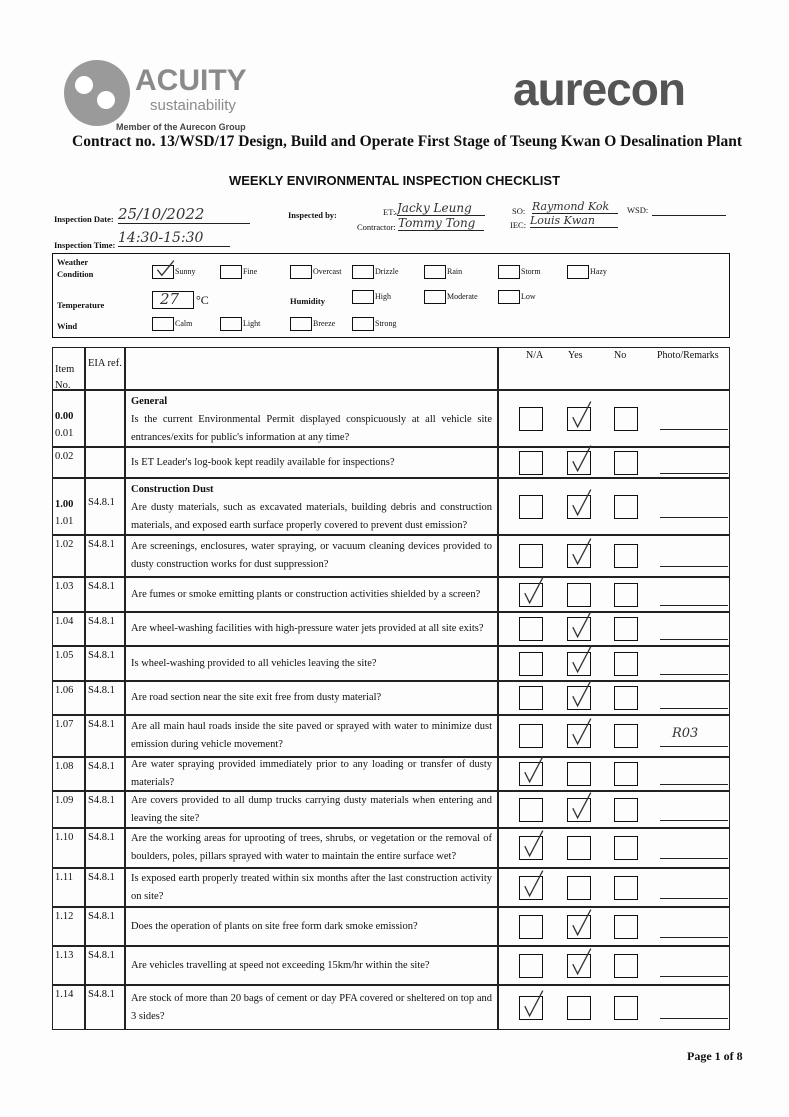 This screenshot has width=789, height=1117. Describe the element at coordinates (68, 698) in the screenshot. I see `item-cell: 1.06` at that location.